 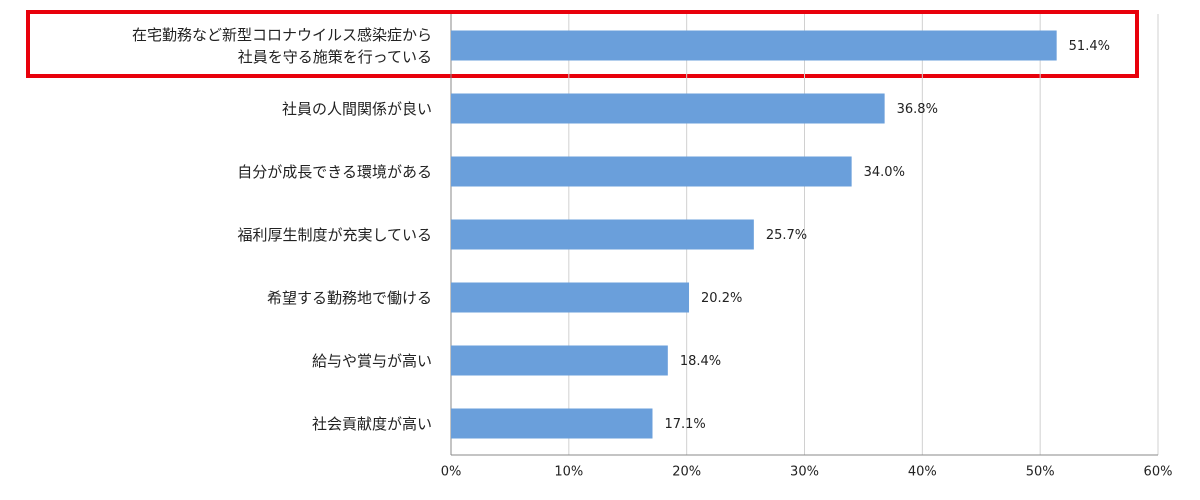 What do you see at coordinates (334, 171) in the screenshot?
I see `y-tick-label: 自分が成長できる環境がある` at bounding box center [334, 171].